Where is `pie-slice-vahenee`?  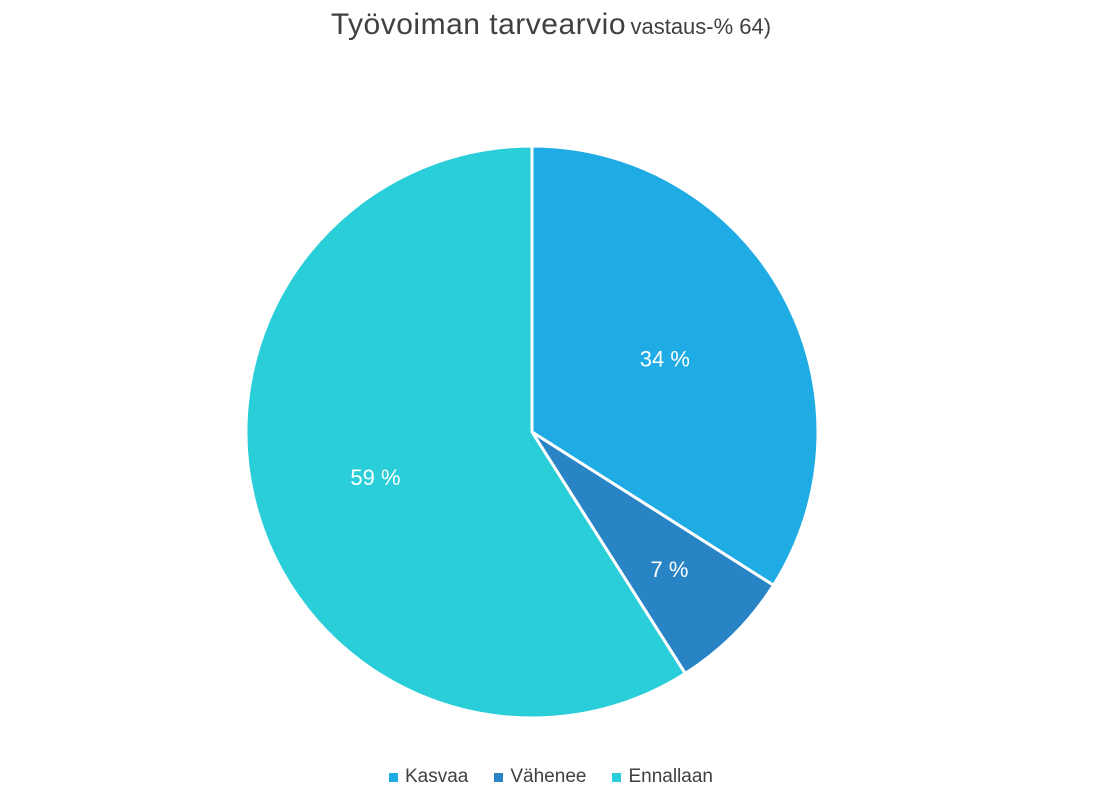 pie-slice-vahenee is located at coordinates (652, 552).